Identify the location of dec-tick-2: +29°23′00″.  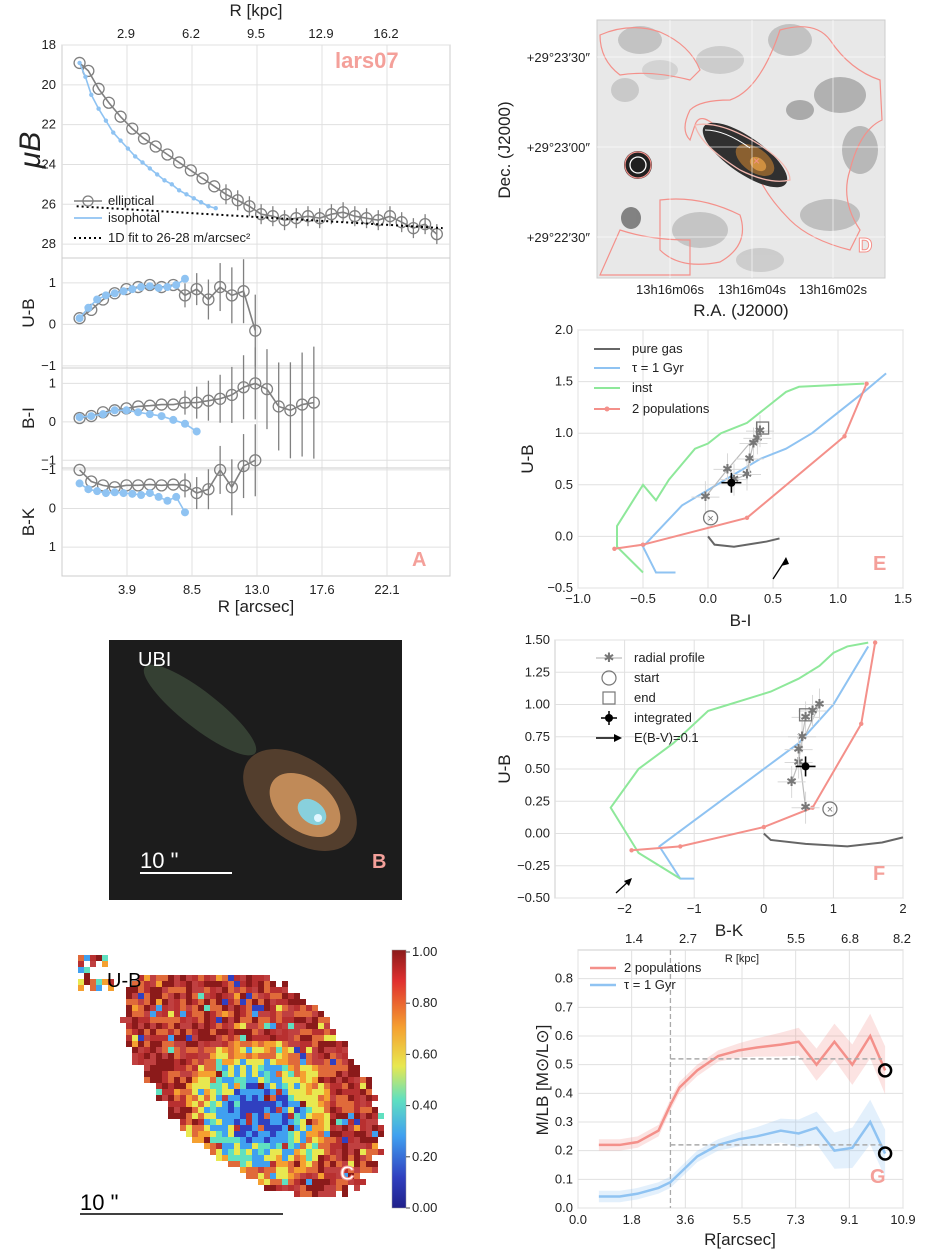
(559, 147).